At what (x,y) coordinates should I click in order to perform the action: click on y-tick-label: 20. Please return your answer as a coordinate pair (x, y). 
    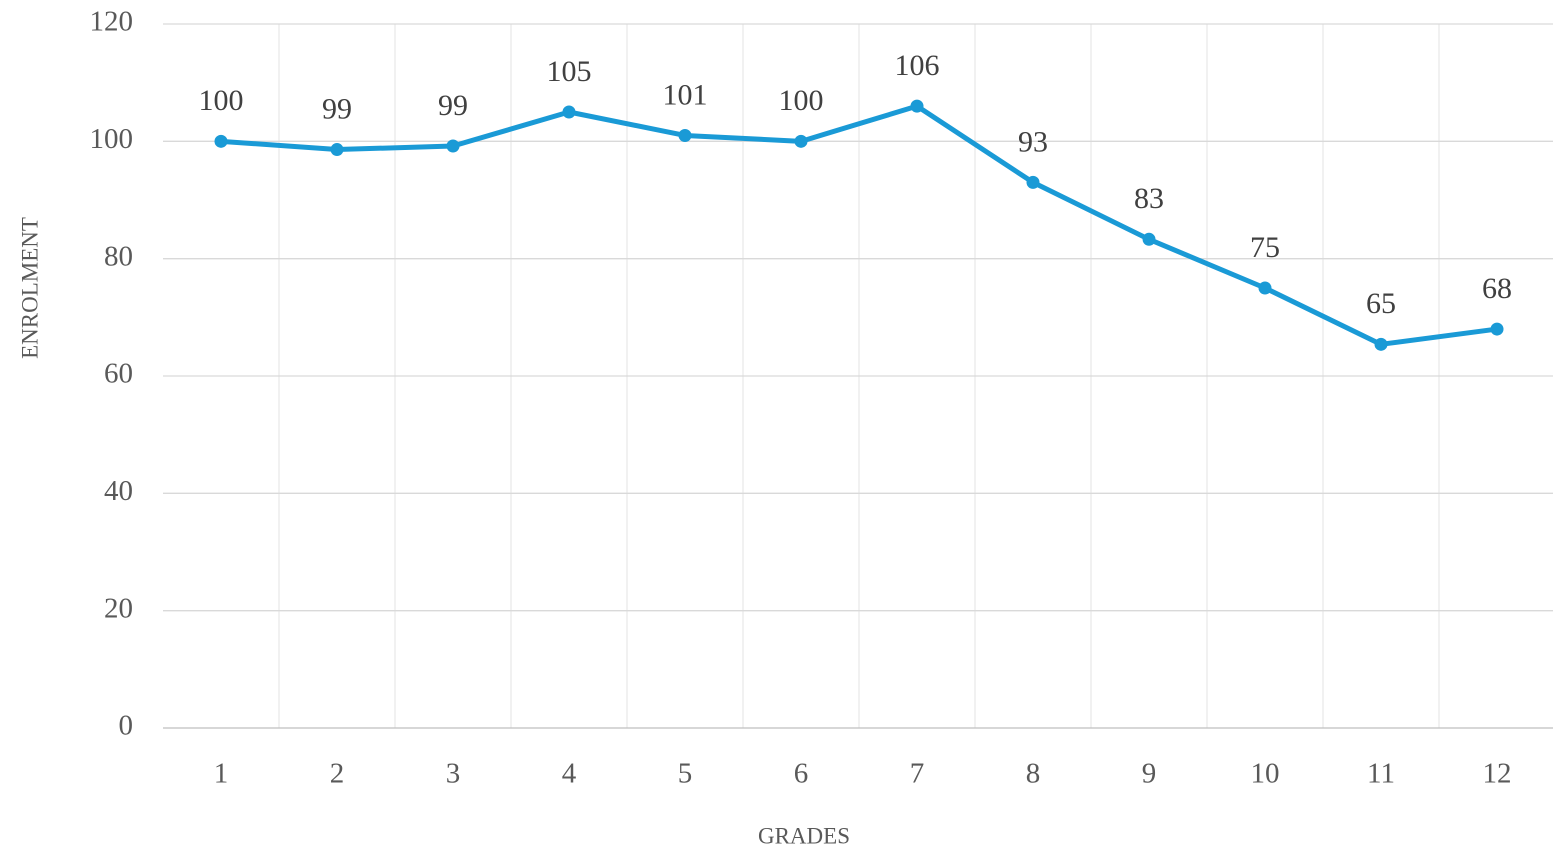
    Looking at the image, I should click on (118, 608).